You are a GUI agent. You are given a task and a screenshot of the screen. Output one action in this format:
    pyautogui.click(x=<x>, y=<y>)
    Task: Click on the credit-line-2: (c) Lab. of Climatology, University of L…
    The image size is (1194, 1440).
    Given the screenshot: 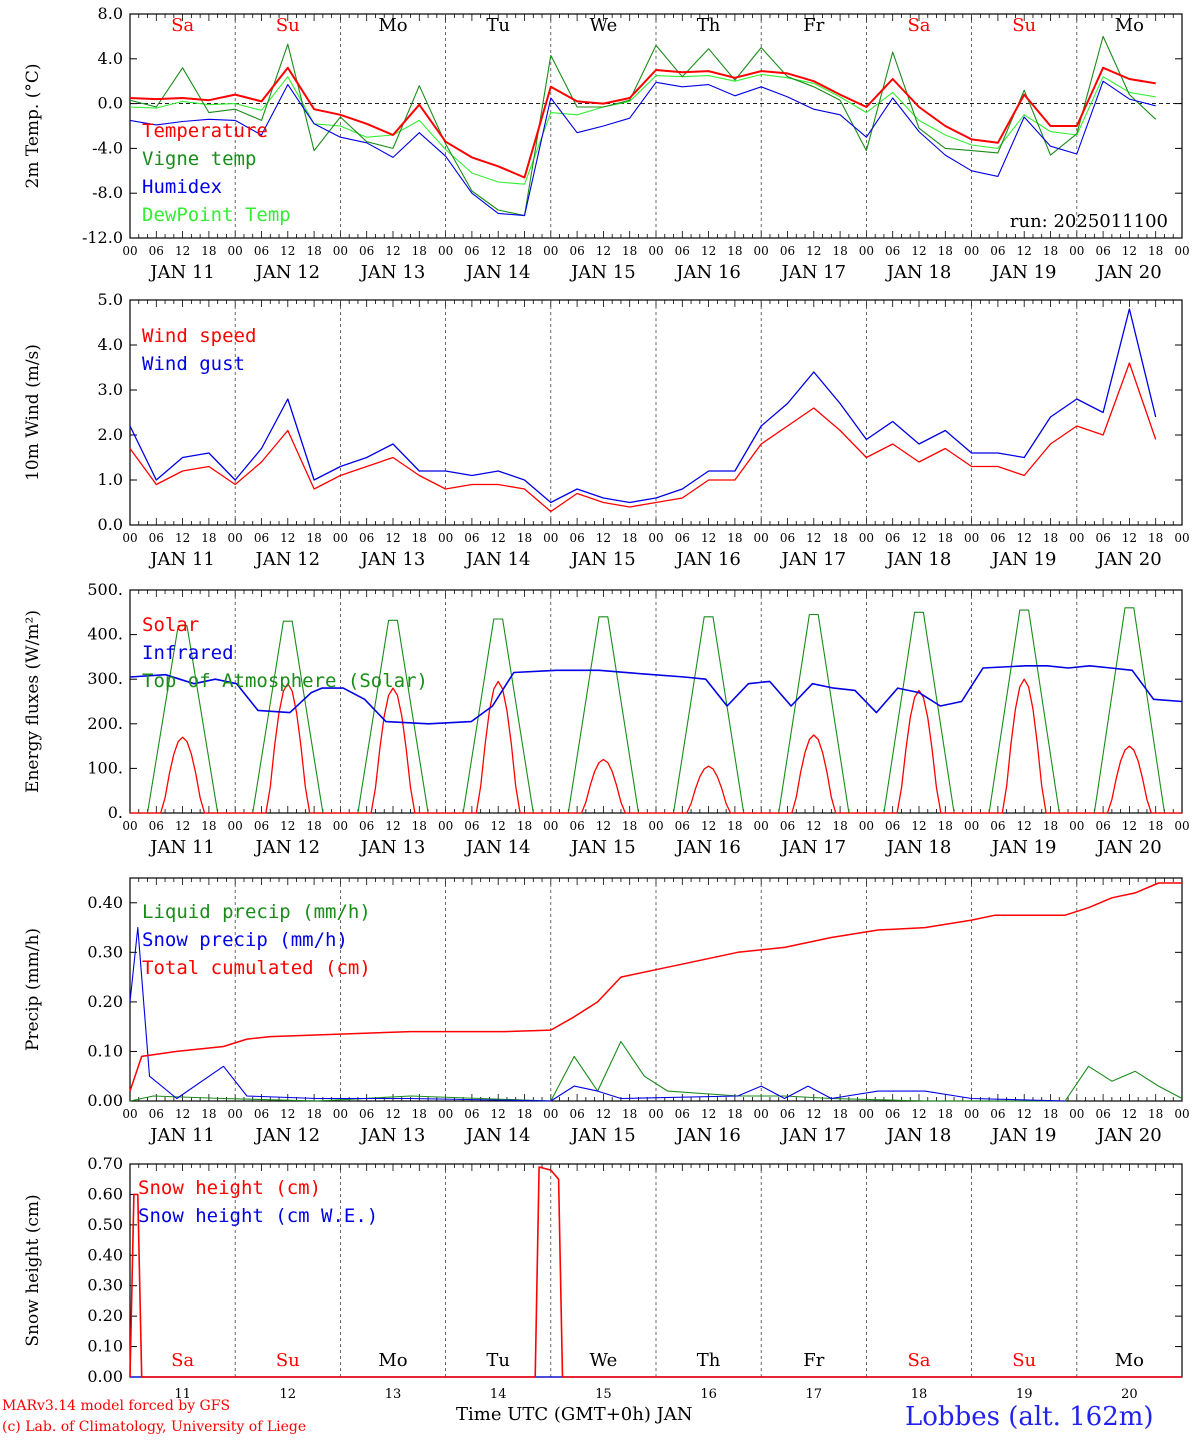 What is the action you would take?
    pyautogui.click(x=154, y=1427)
    